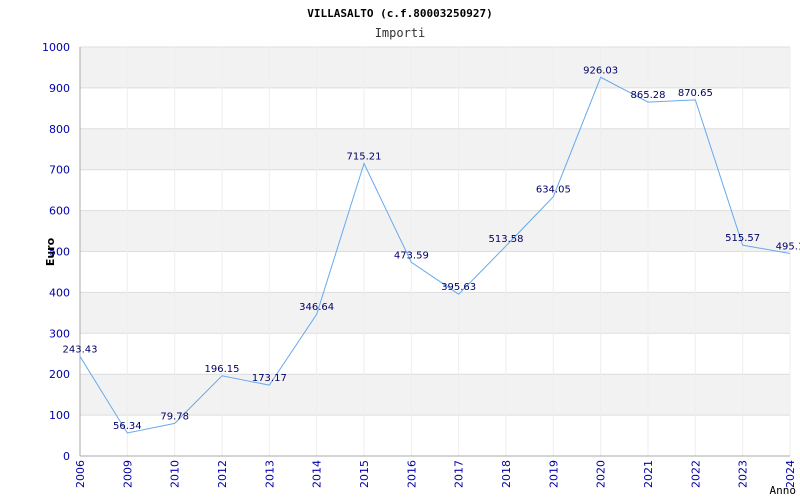  I want to click on chart-title: VILLASALTO (c.f.80003250927), so click(399, 13).